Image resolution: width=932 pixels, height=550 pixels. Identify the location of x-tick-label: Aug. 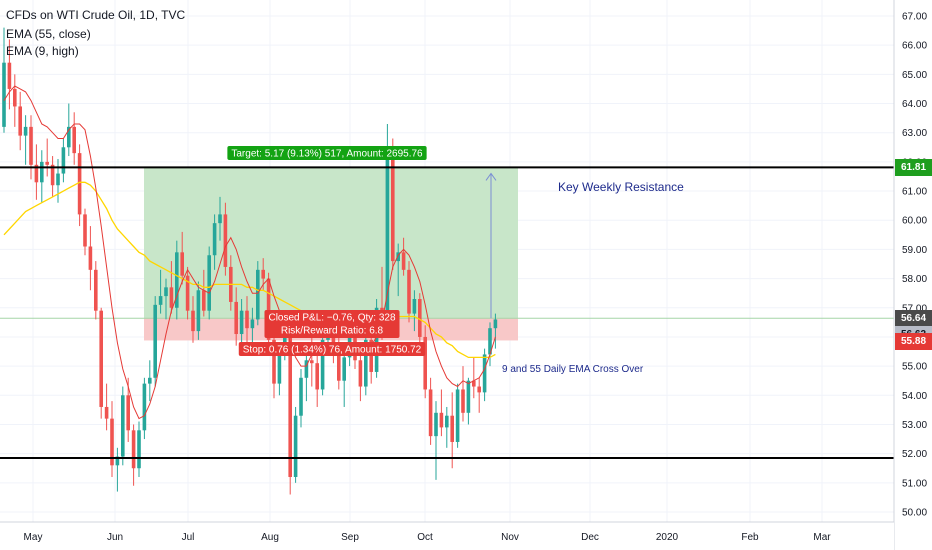
(270, 537).